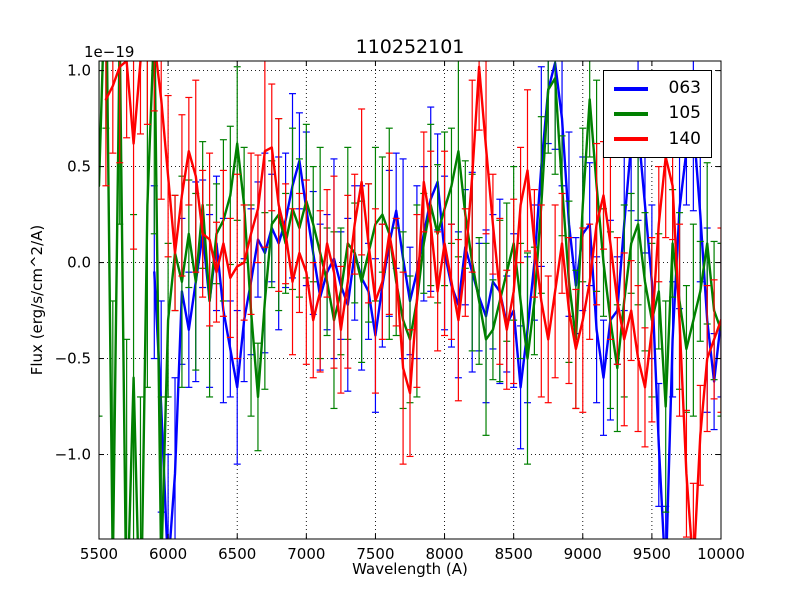 Image resolution: width=800 pixels, height=600 pixels. I want to click on legend-item-label: 063, so click(684, 88).